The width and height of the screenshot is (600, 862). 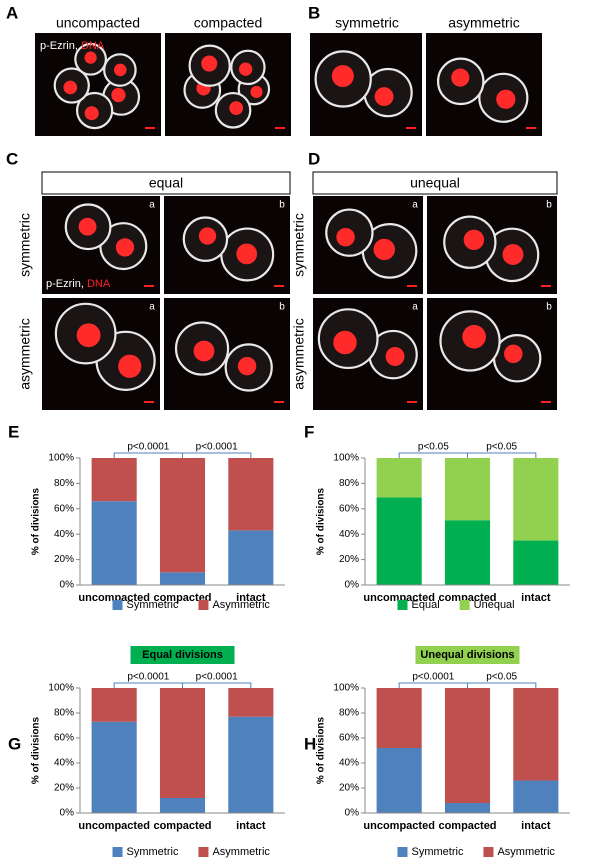 I want to click on subpanel-label: b, so click(x=282, y=205).